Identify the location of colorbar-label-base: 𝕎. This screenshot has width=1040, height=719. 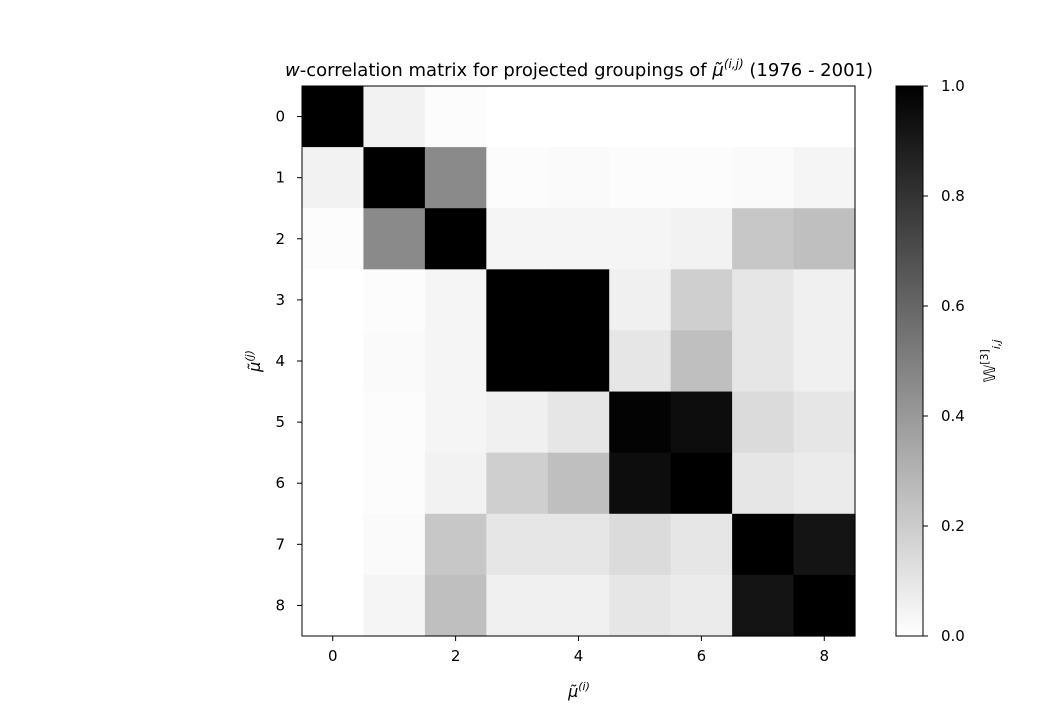
(989, 373).